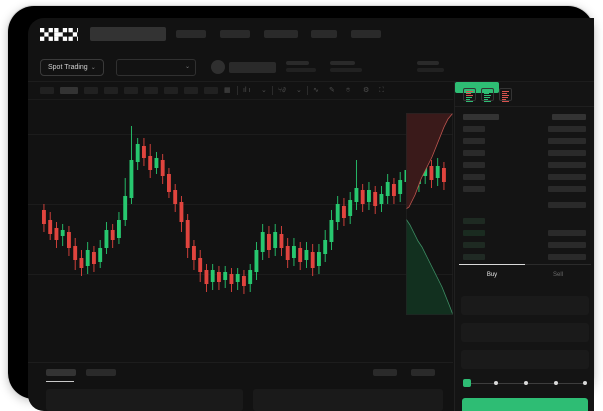 The width and height of the screenshot is (603, 411). I want to click on orderbook-mode-both-icon, so click(469, 95).